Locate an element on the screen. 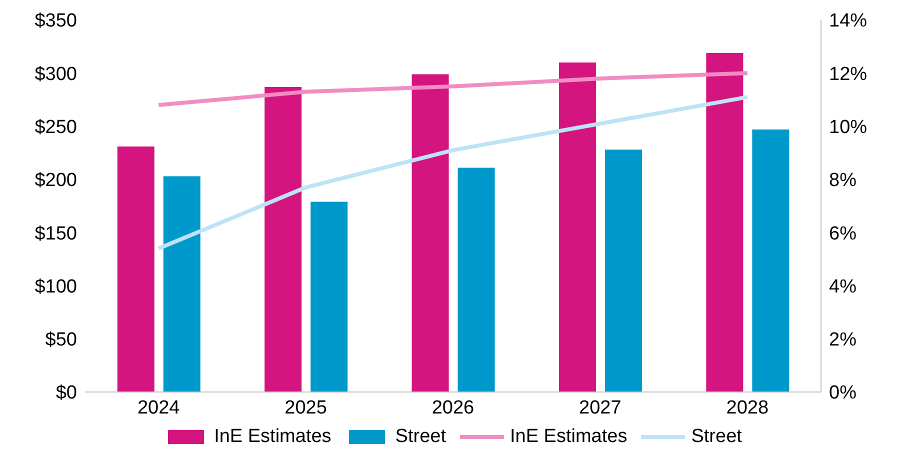 This screenshot has height=453, width=906. x-tick-label: 2026 is located at coordinates (453, 407).